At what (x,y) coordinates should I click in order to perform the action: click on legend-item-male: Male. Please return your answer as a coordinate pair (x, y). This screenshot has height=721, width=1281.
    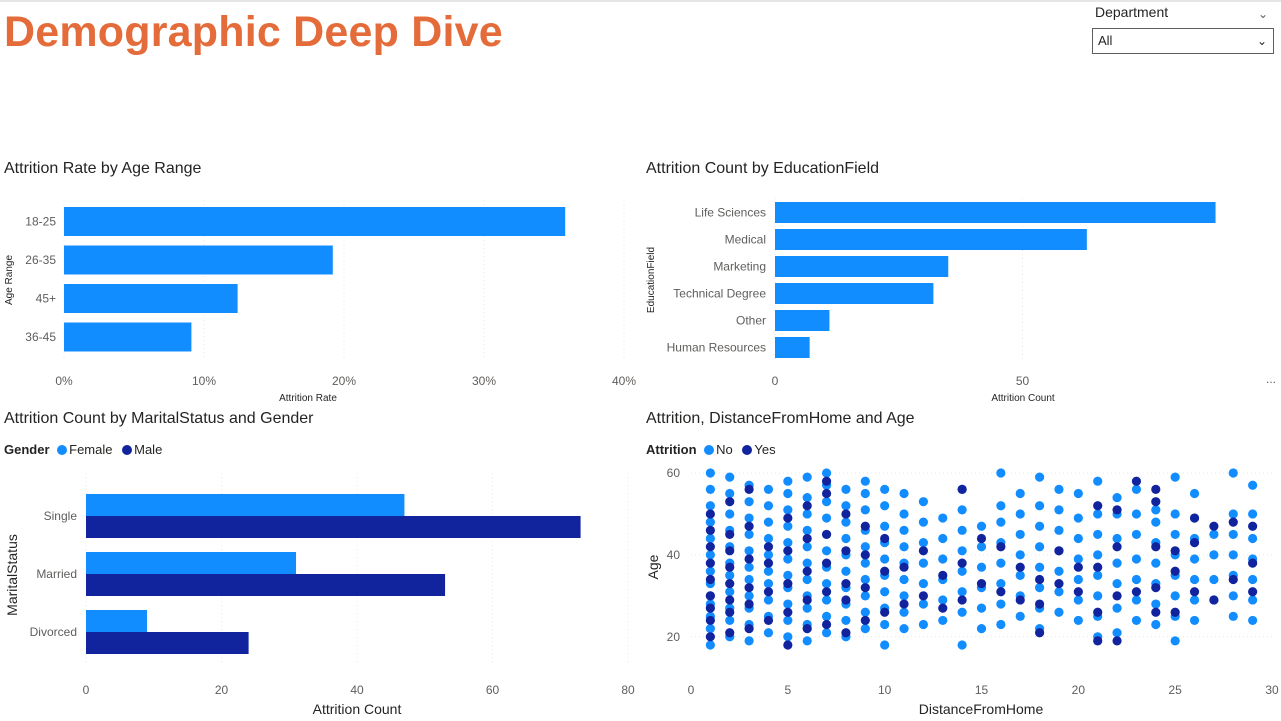
    Looking at the image, I should click on (142, 449).